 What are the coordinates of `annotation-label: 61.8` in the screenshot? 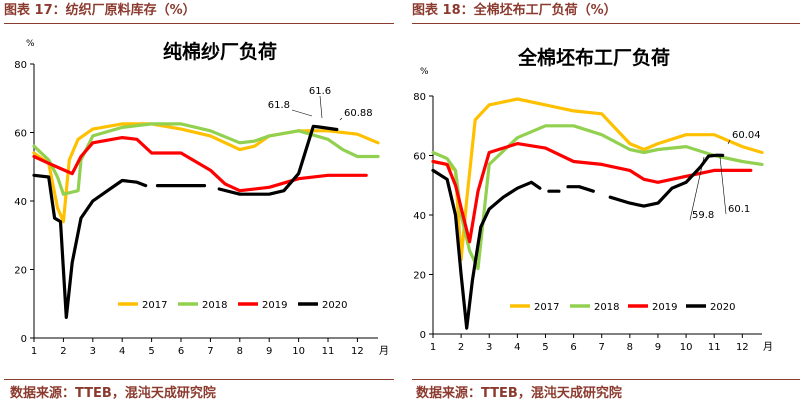 It's located at (279, 105).